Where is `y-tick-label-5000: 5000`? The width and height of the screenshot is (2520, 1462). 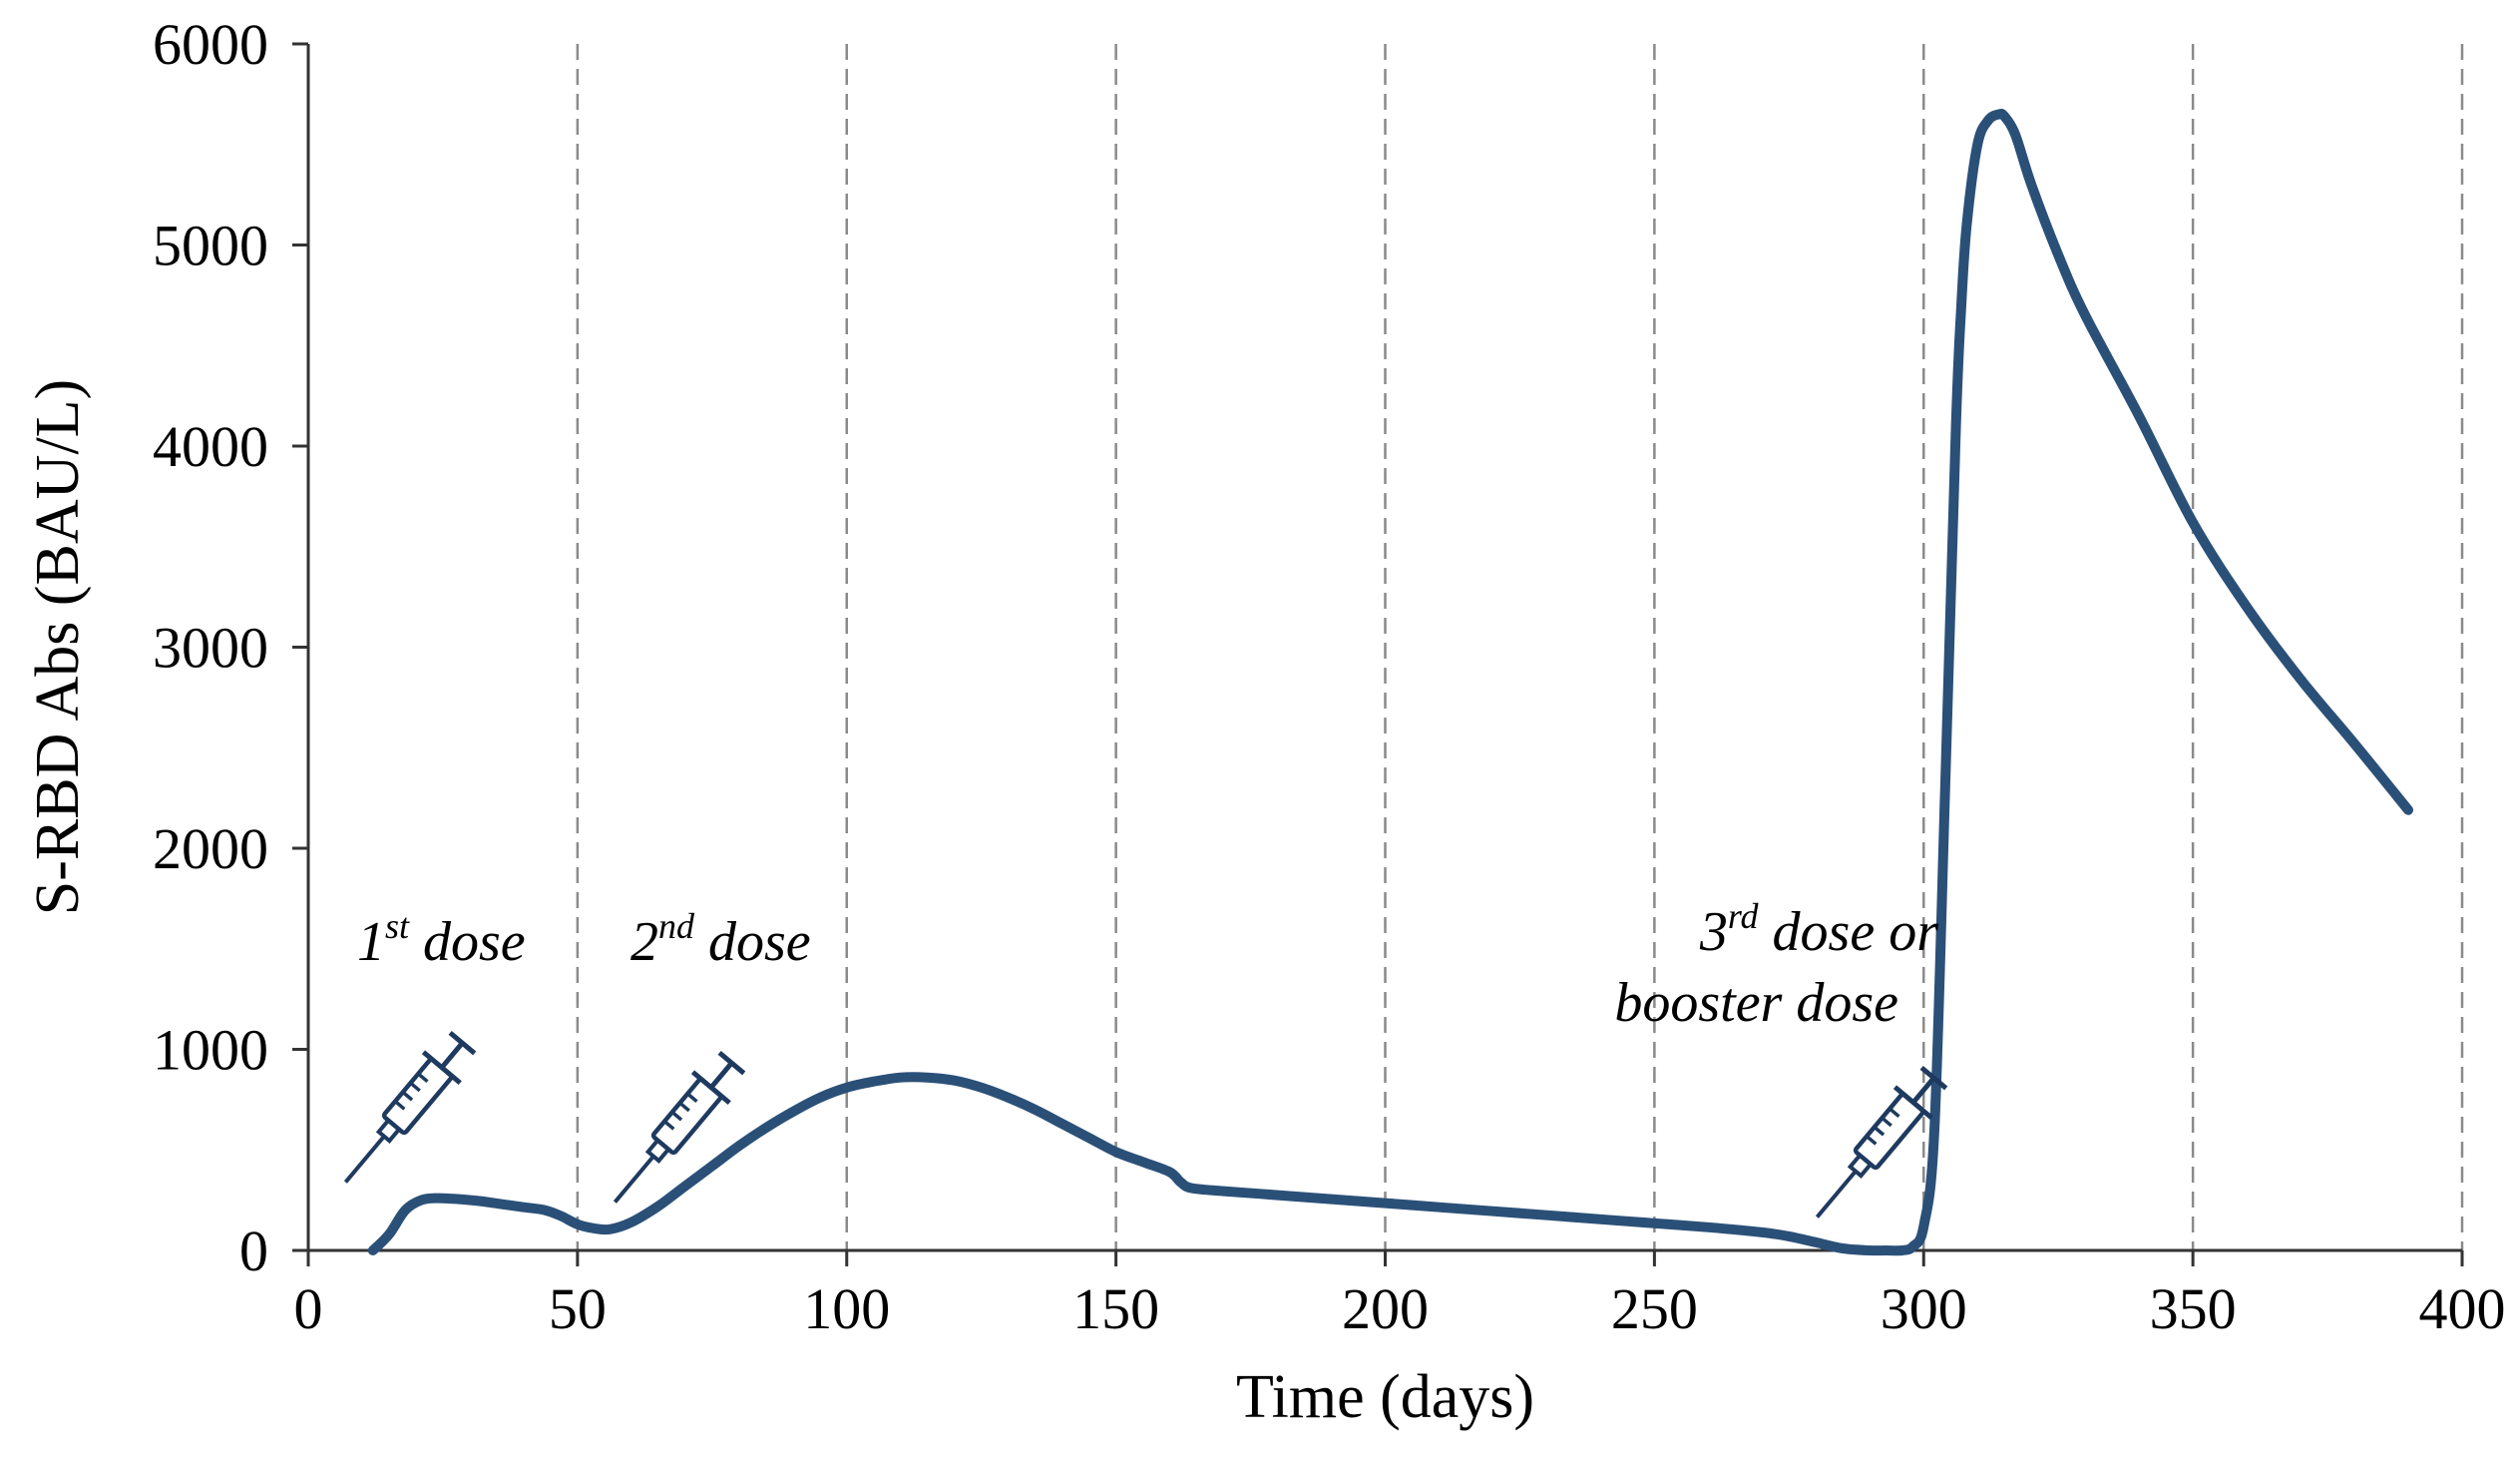 y-tick-label-5000: 5000 is located at coordinates (210, 246).